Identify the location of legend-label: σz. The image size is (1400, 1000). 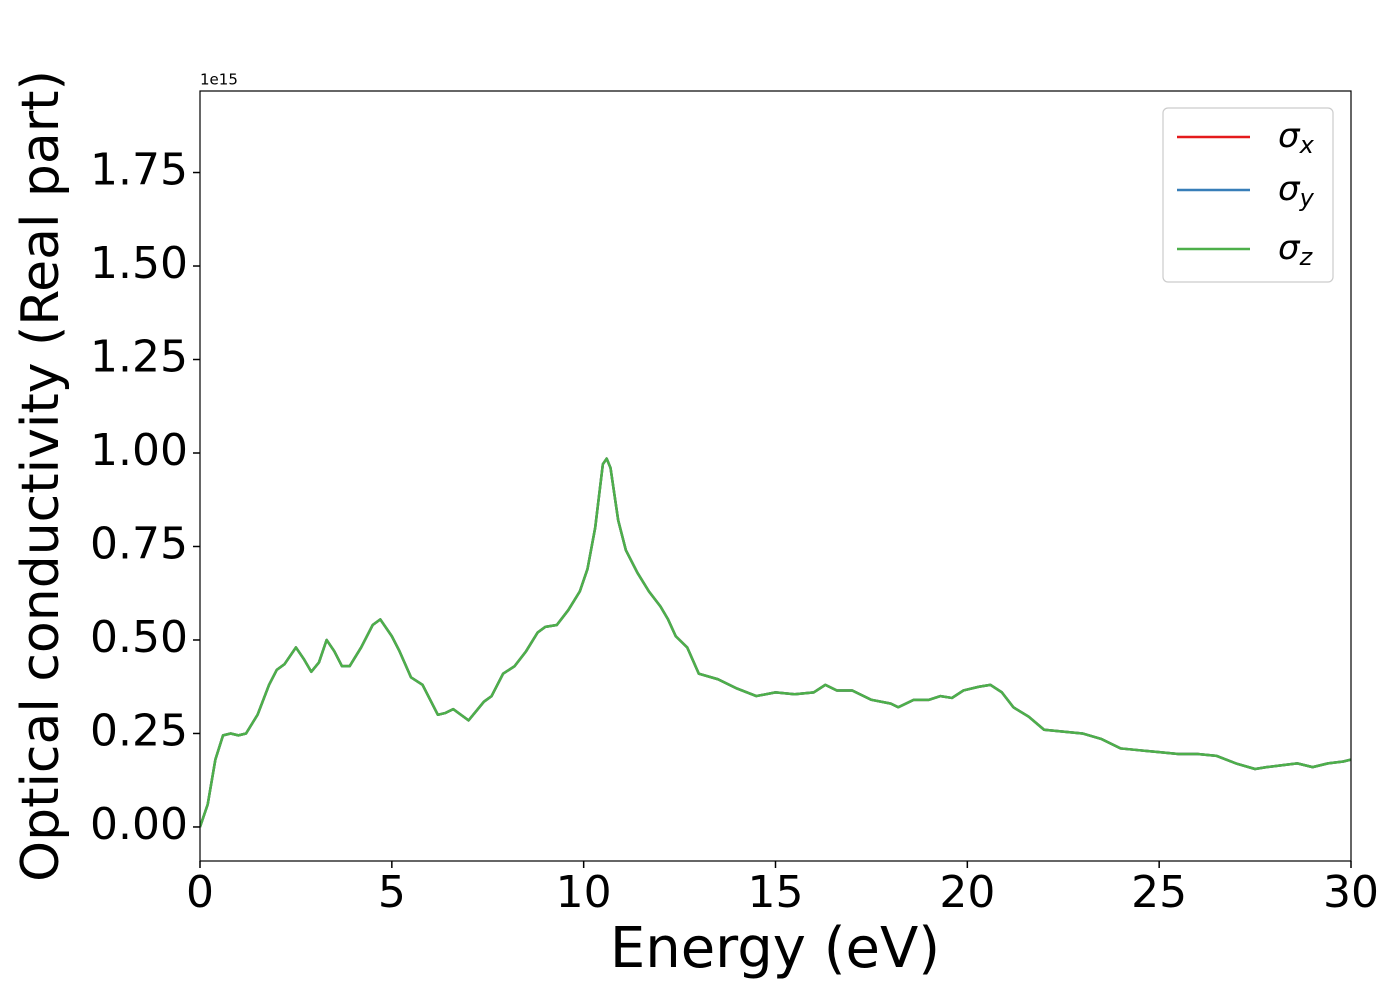
(1296, 250).